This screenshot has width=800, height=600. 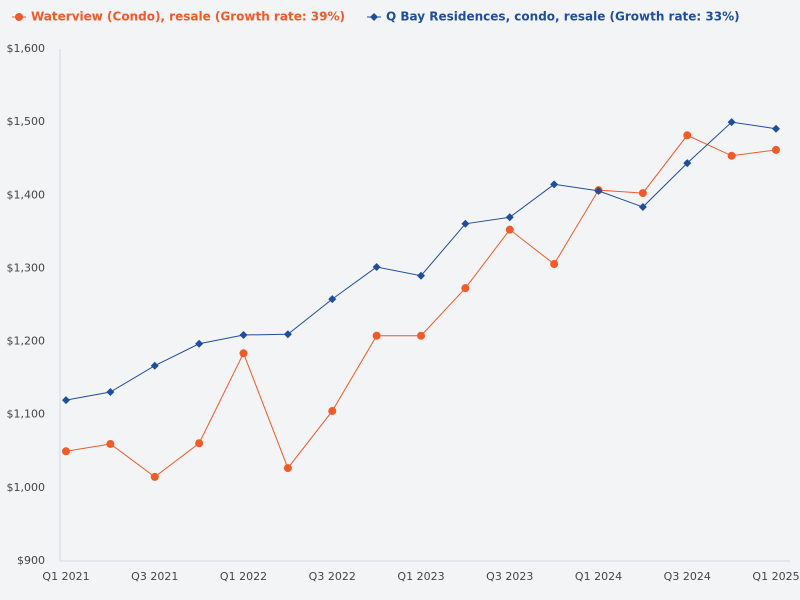 I want to click on y-tick-label: $1,000, so click(x=26, y=487).